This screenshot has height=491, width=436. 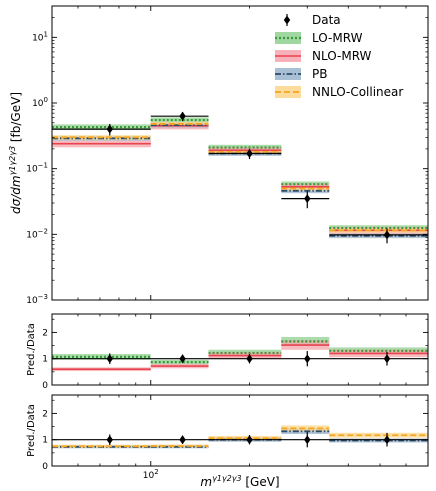 I want to click on y-tick-label: 10⁰, so click(x=40, y=102).